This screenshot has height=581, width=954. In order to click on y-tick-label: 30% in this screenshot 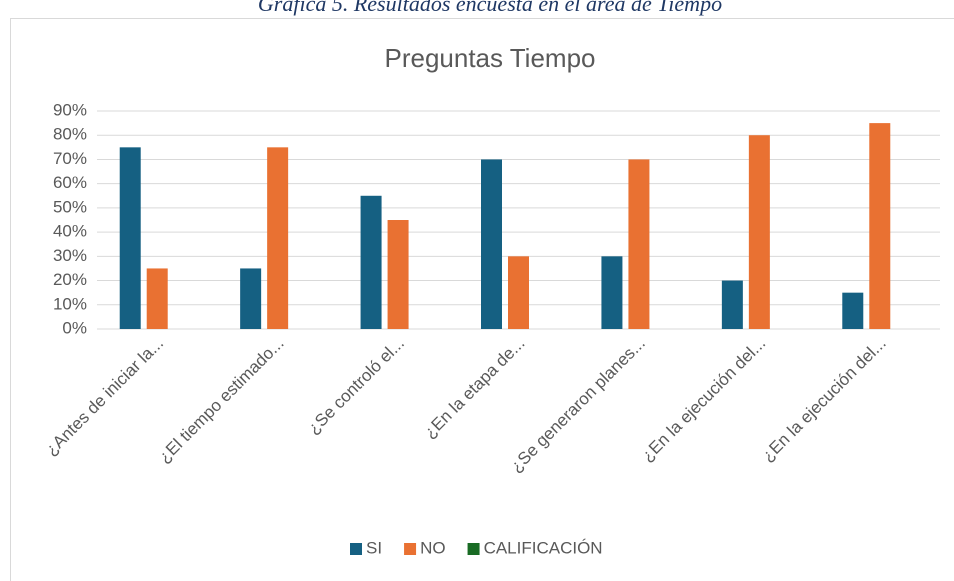, I will do `click(70, 255)`.